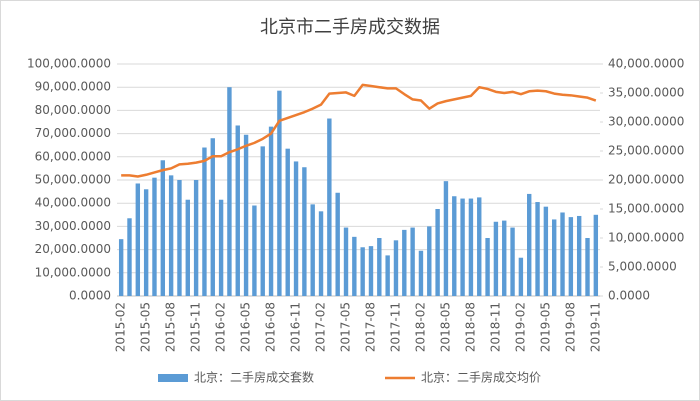  Describe the element at coordinates (73, 203) in the screenshot. I see `y-tick-label: 40,000.0000` at that location.